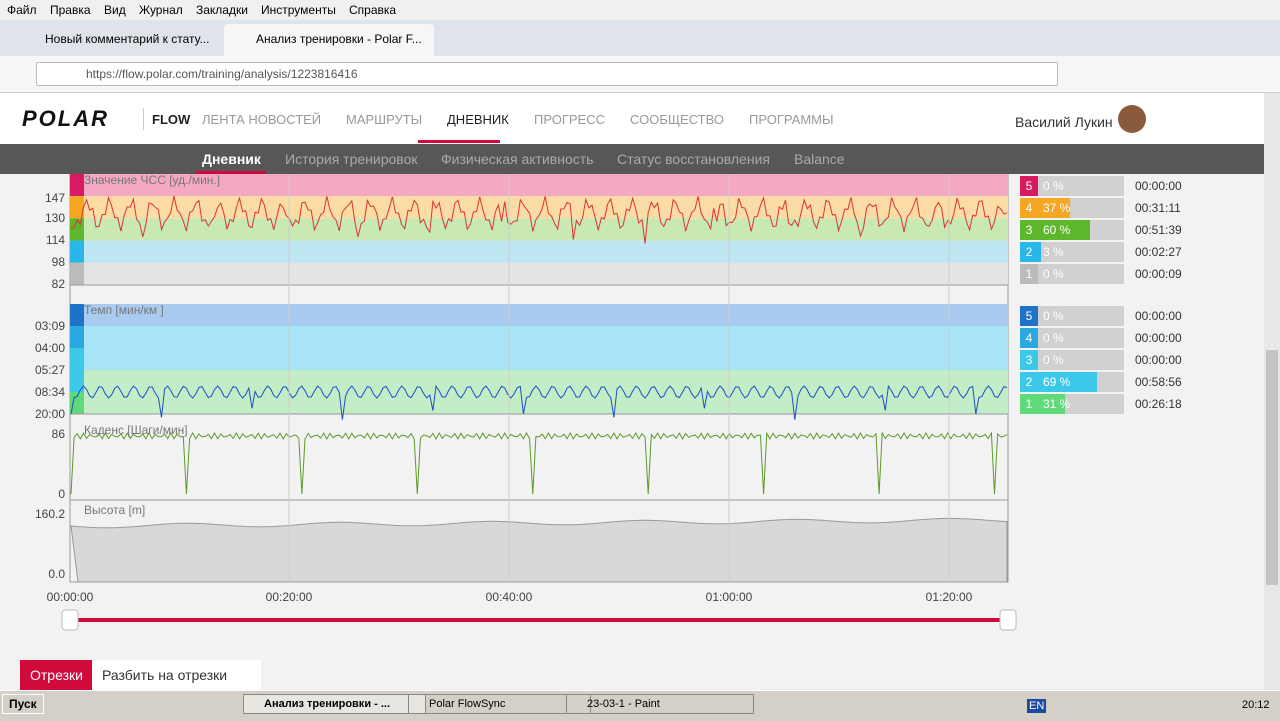 The height and width of the screenshot is (721, 1280). What do you see at coordinates (949, 597) in the screenshot?
I see `time-tick-label: 01:20:00` at bounding box center [949, 597].